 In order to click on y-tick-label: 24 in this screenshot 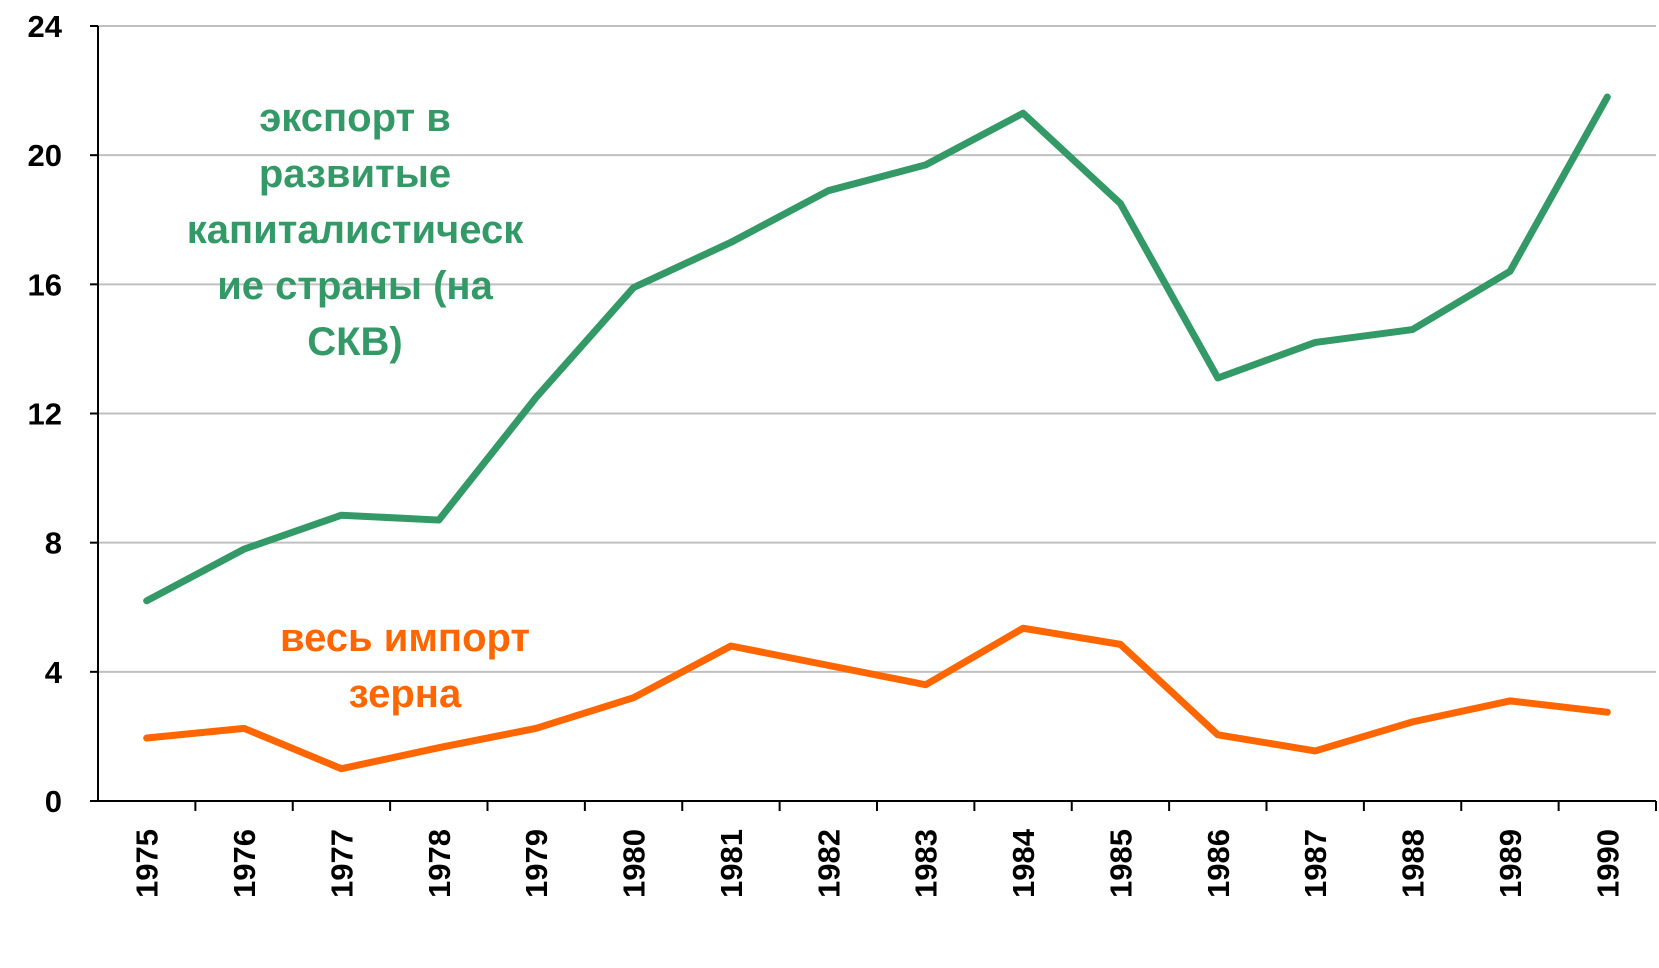, I will do `click(45, 26)`.